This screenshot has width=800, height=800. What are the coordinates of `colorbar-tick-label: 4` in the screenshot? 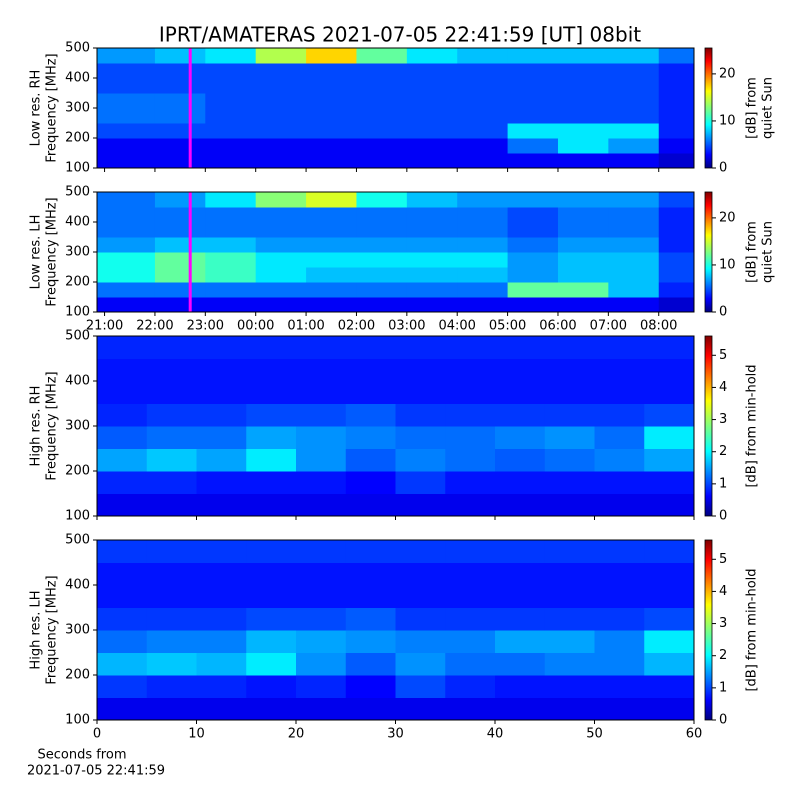 It's located at (723, 387).